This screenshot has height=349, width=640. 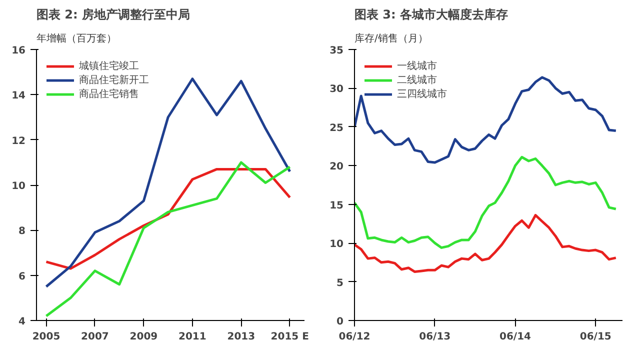 I want to click on x-tick-label: 2007, so click(x=95, y=337).